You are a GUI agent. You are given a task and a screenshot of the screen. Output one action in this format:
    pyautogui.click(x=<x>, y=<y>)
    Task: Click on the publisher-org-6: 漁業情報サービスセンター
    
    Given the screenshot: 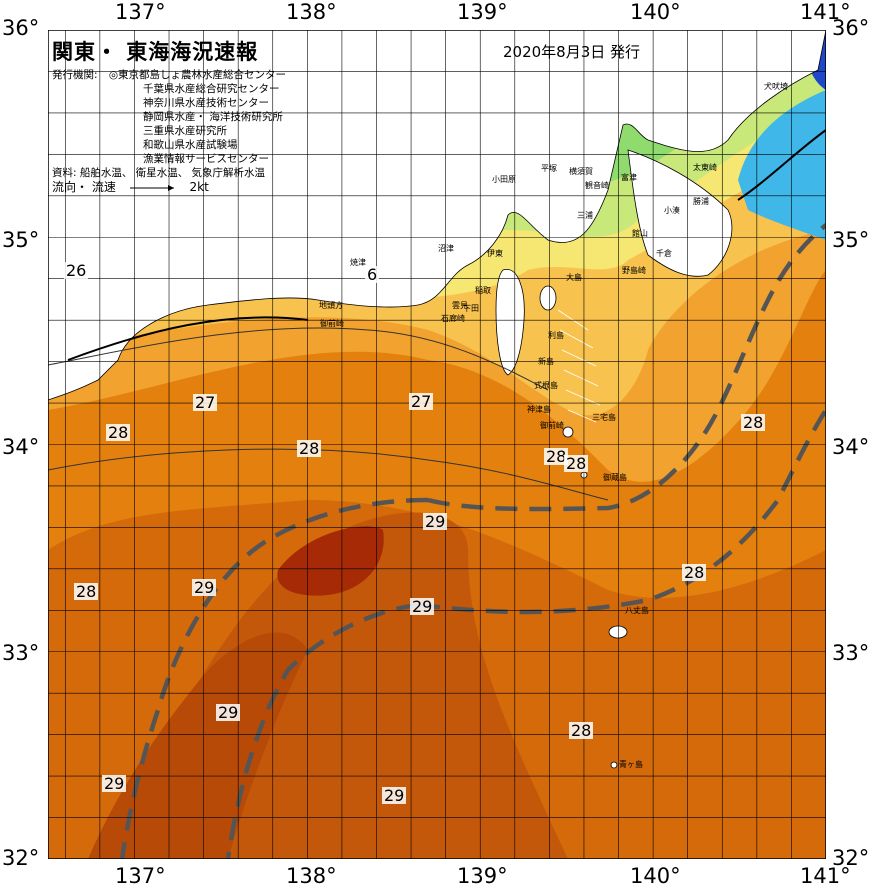 What is the action you would take?
    pyautogui.click(x=206, y=159)
    